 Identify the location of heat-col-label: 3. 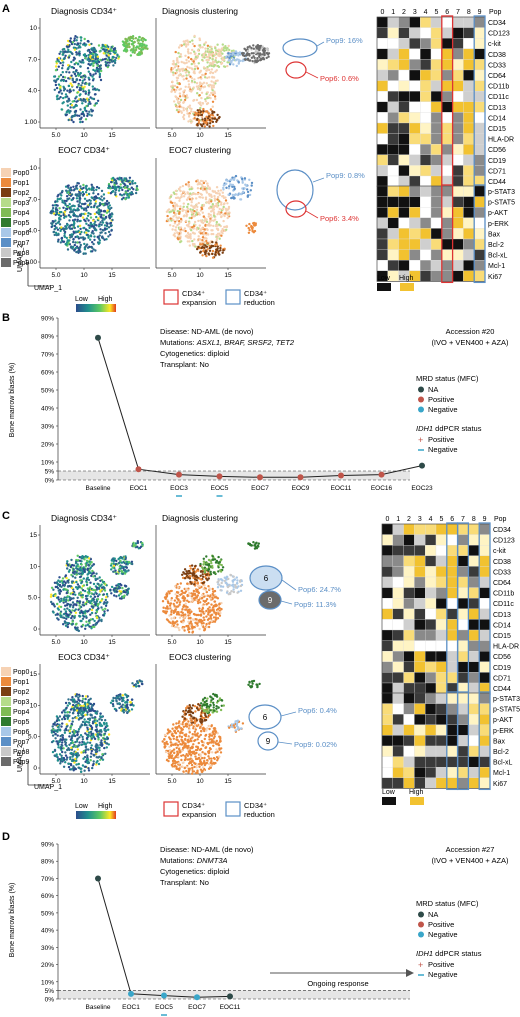
(415, 12).